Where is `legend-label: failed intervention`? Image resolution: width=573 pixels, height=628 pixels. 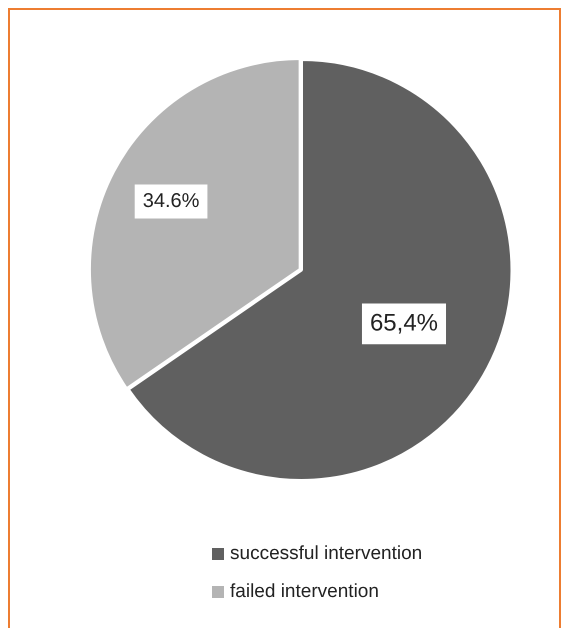
legend-label: failed intervention is located at coordinates (304, 592).